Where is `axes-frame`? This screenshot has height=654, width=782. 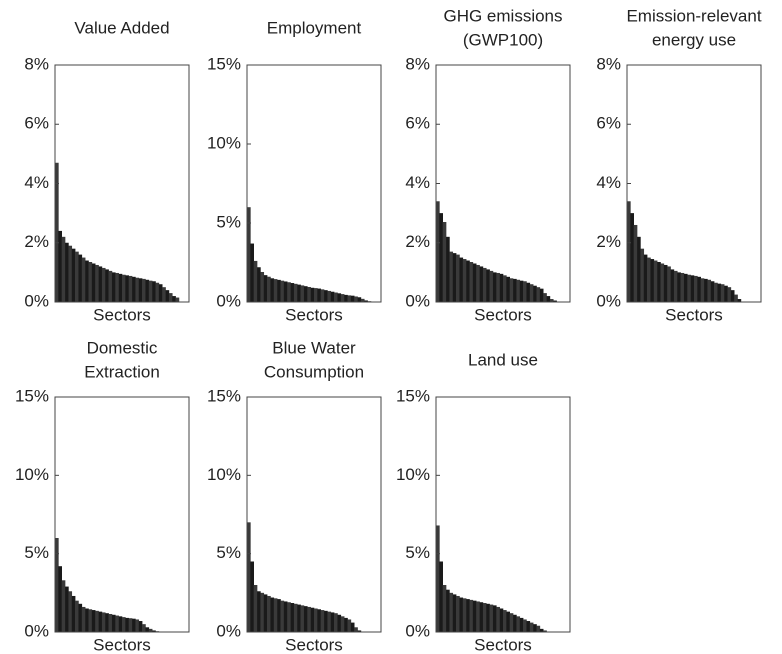 axes-frame is located at coordinates (314, 514).